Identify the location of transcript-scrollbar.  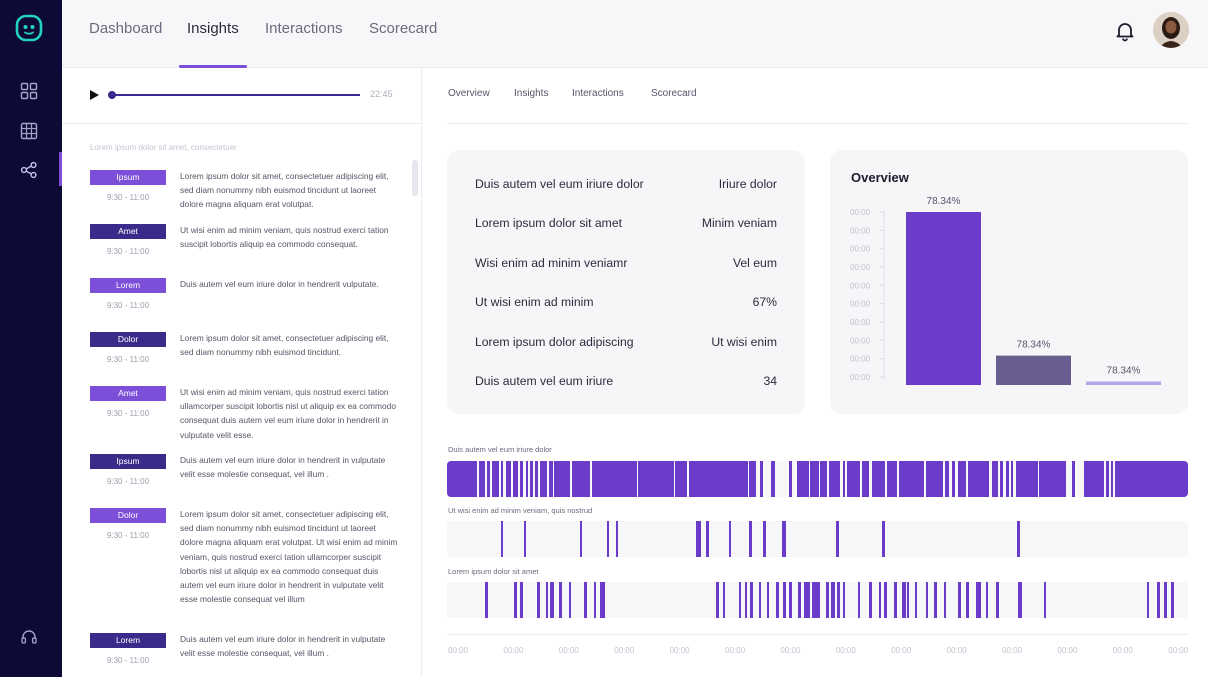
(415, 178).